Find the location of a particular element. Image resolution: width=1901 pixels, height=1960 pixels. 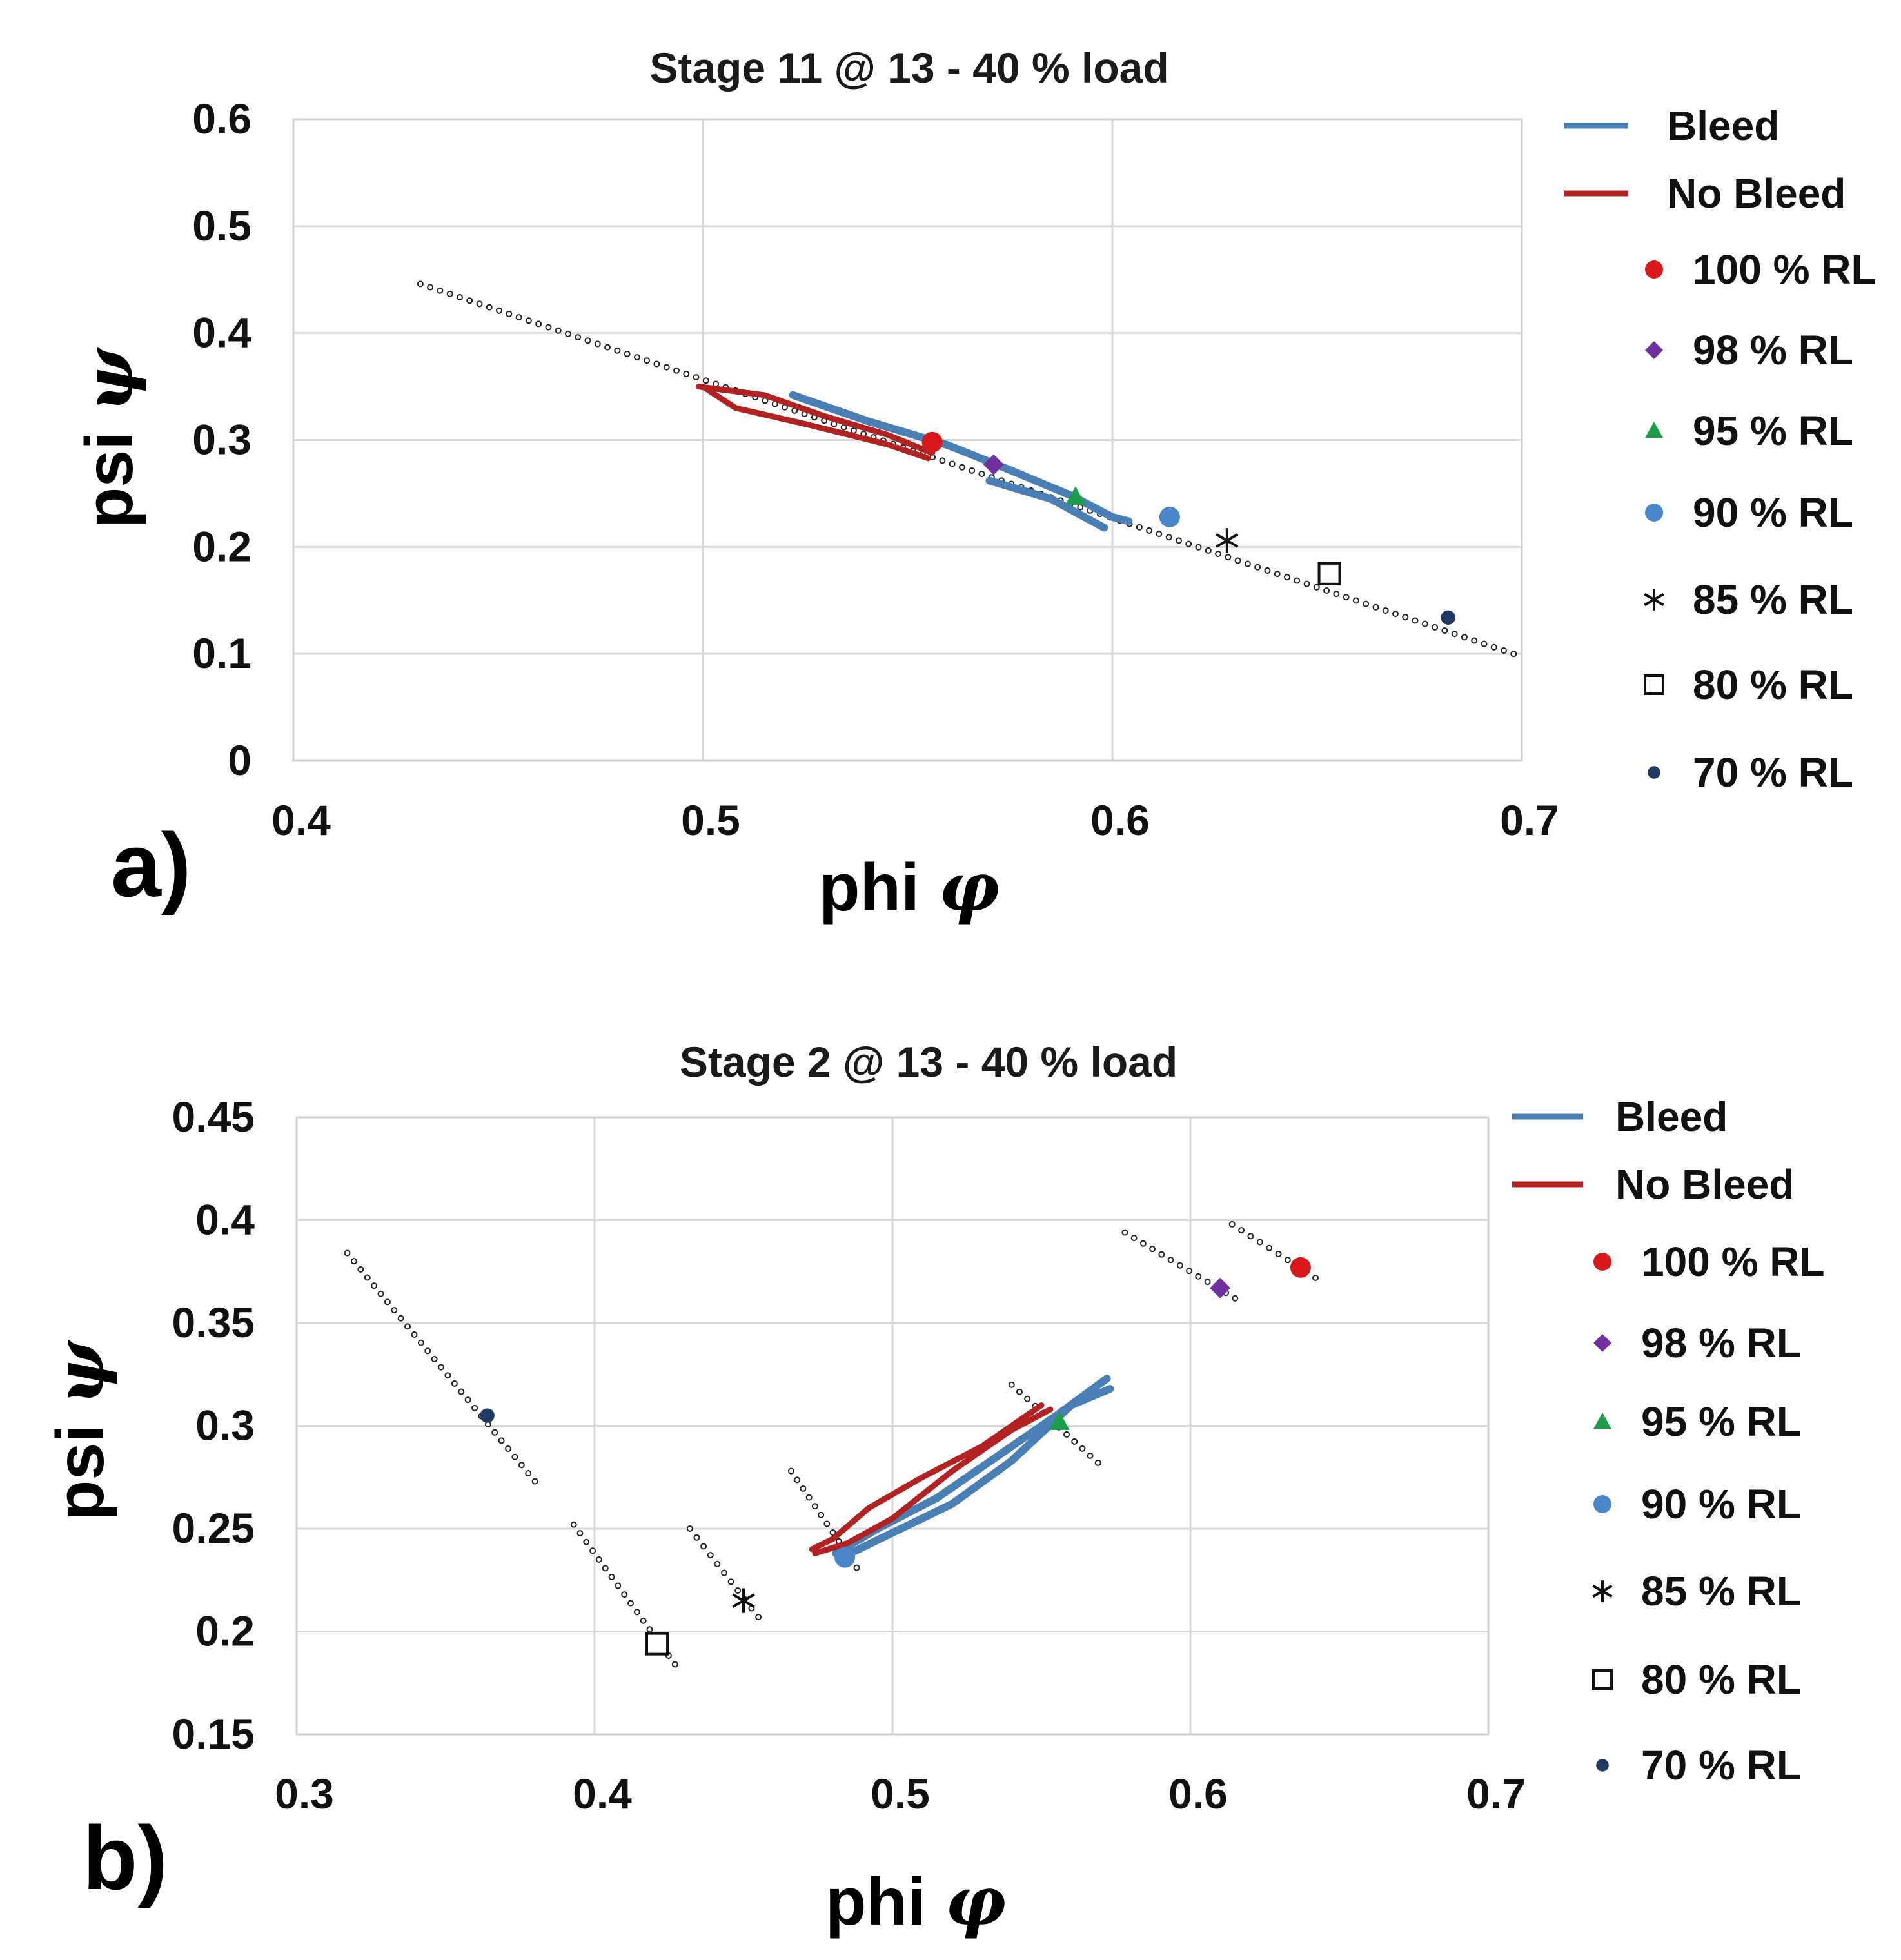

y-tick-label-a-6: 0.6 is located at coordinates (221, 118).